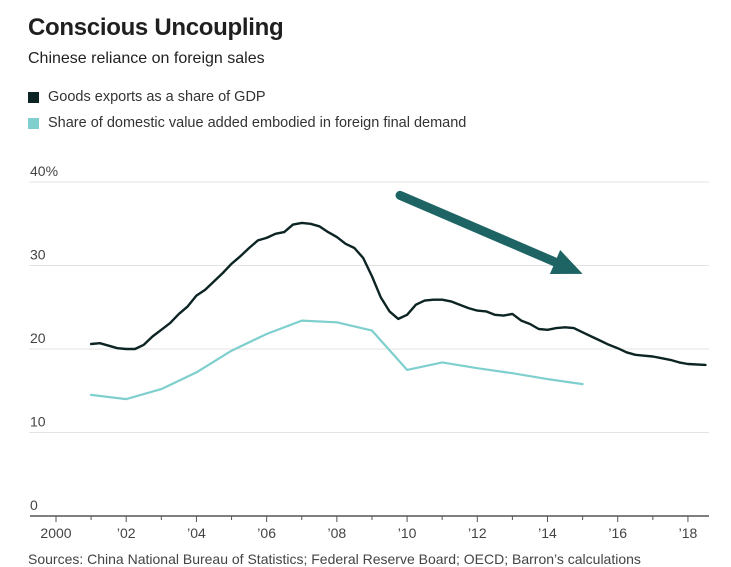 The width and height of the screenshot is (731, 567). I want to click on trend-arrow-shaft, so click(477, 228).